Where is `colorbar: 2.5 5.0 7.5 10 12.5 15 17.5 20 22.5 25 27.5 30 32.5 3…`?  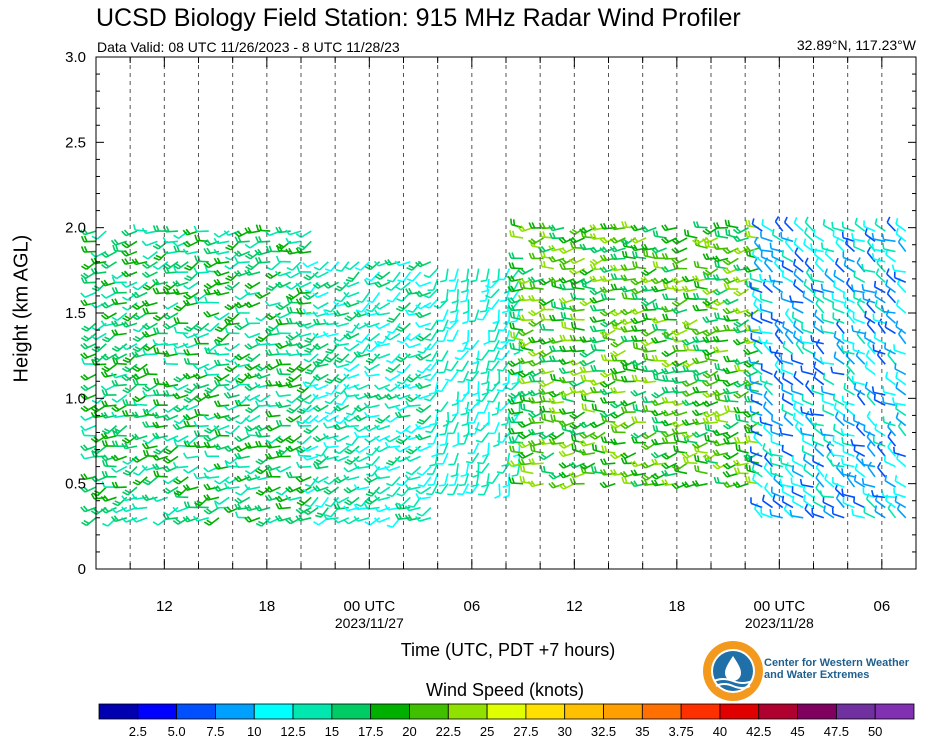 colorbar: 2.5 5.0 7.5 10 12.5 15 17.5 20 22.5 25 27.5 30 32.5 3… is located at coordinates (506, 721).